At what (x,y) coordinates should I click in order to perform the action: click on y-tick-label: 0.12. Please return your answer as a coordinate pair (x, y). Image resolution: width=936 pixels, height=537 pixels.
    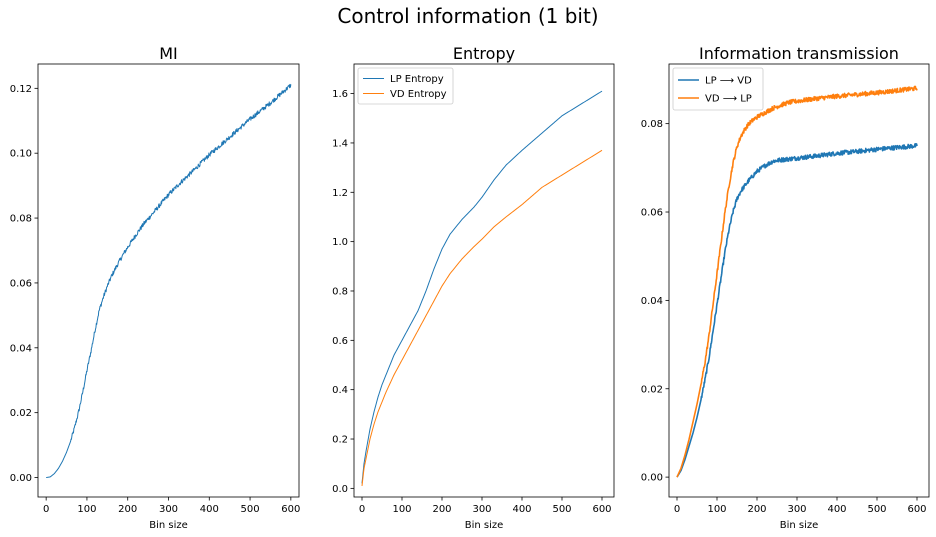
    Looking at the image, I should click on (21, 89).